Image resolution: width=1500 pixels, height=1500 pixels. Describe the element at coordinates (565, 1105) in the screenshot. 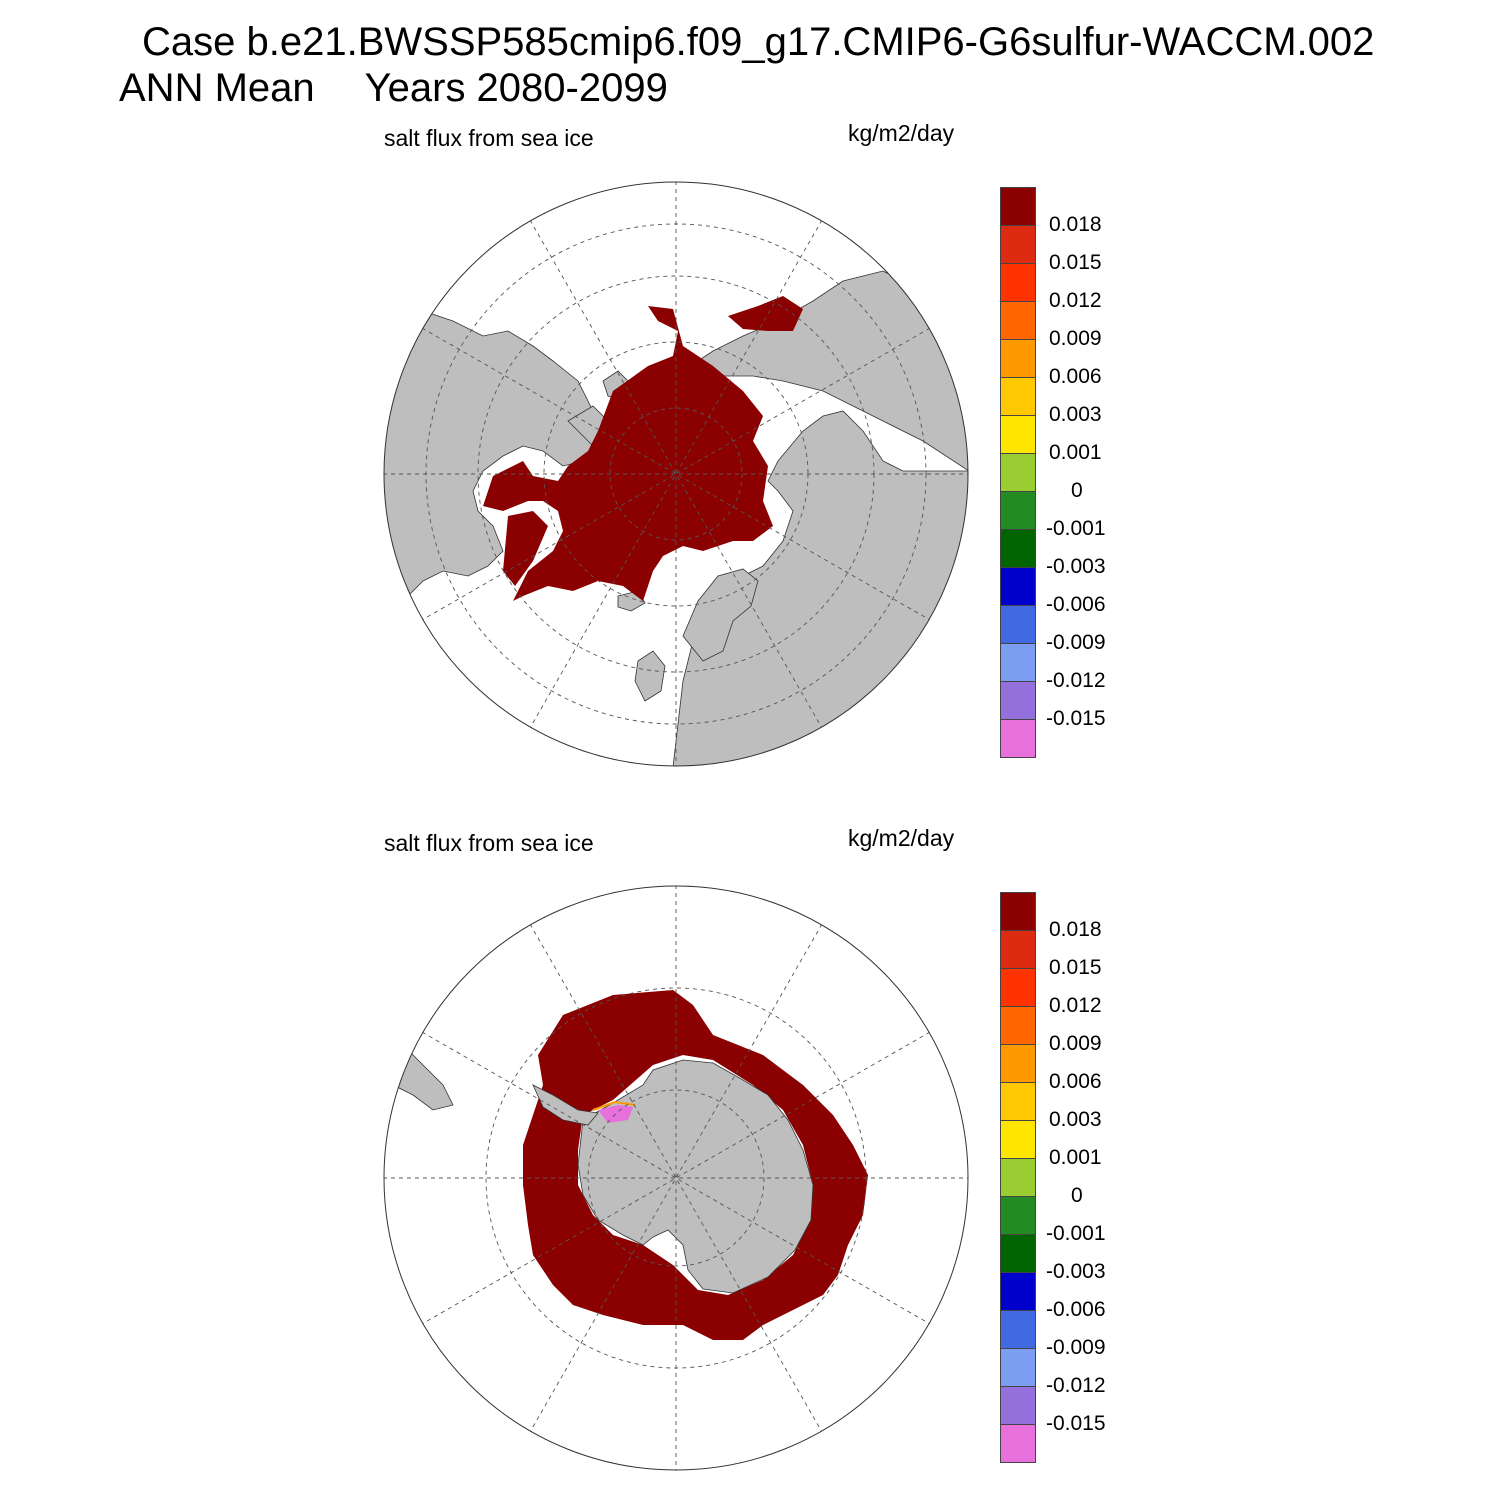

I see `antarctic-peninsula-land` at that location.